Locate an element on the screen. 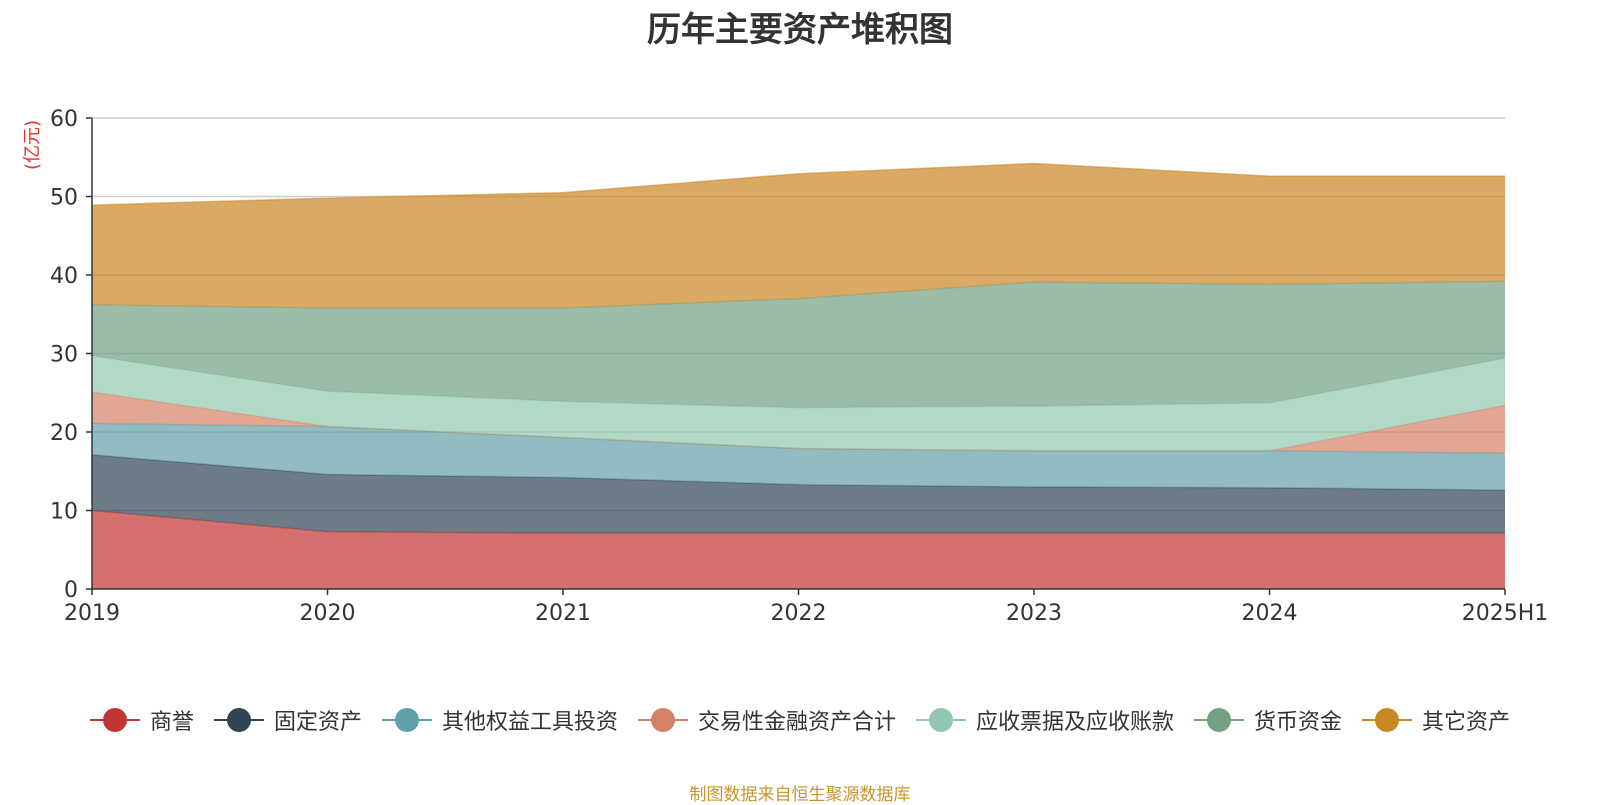 Image resolution: width=1600 pixels, height=805 pixels. legend-label: 其他权益工具投资 is located at coordinates (529, 722).